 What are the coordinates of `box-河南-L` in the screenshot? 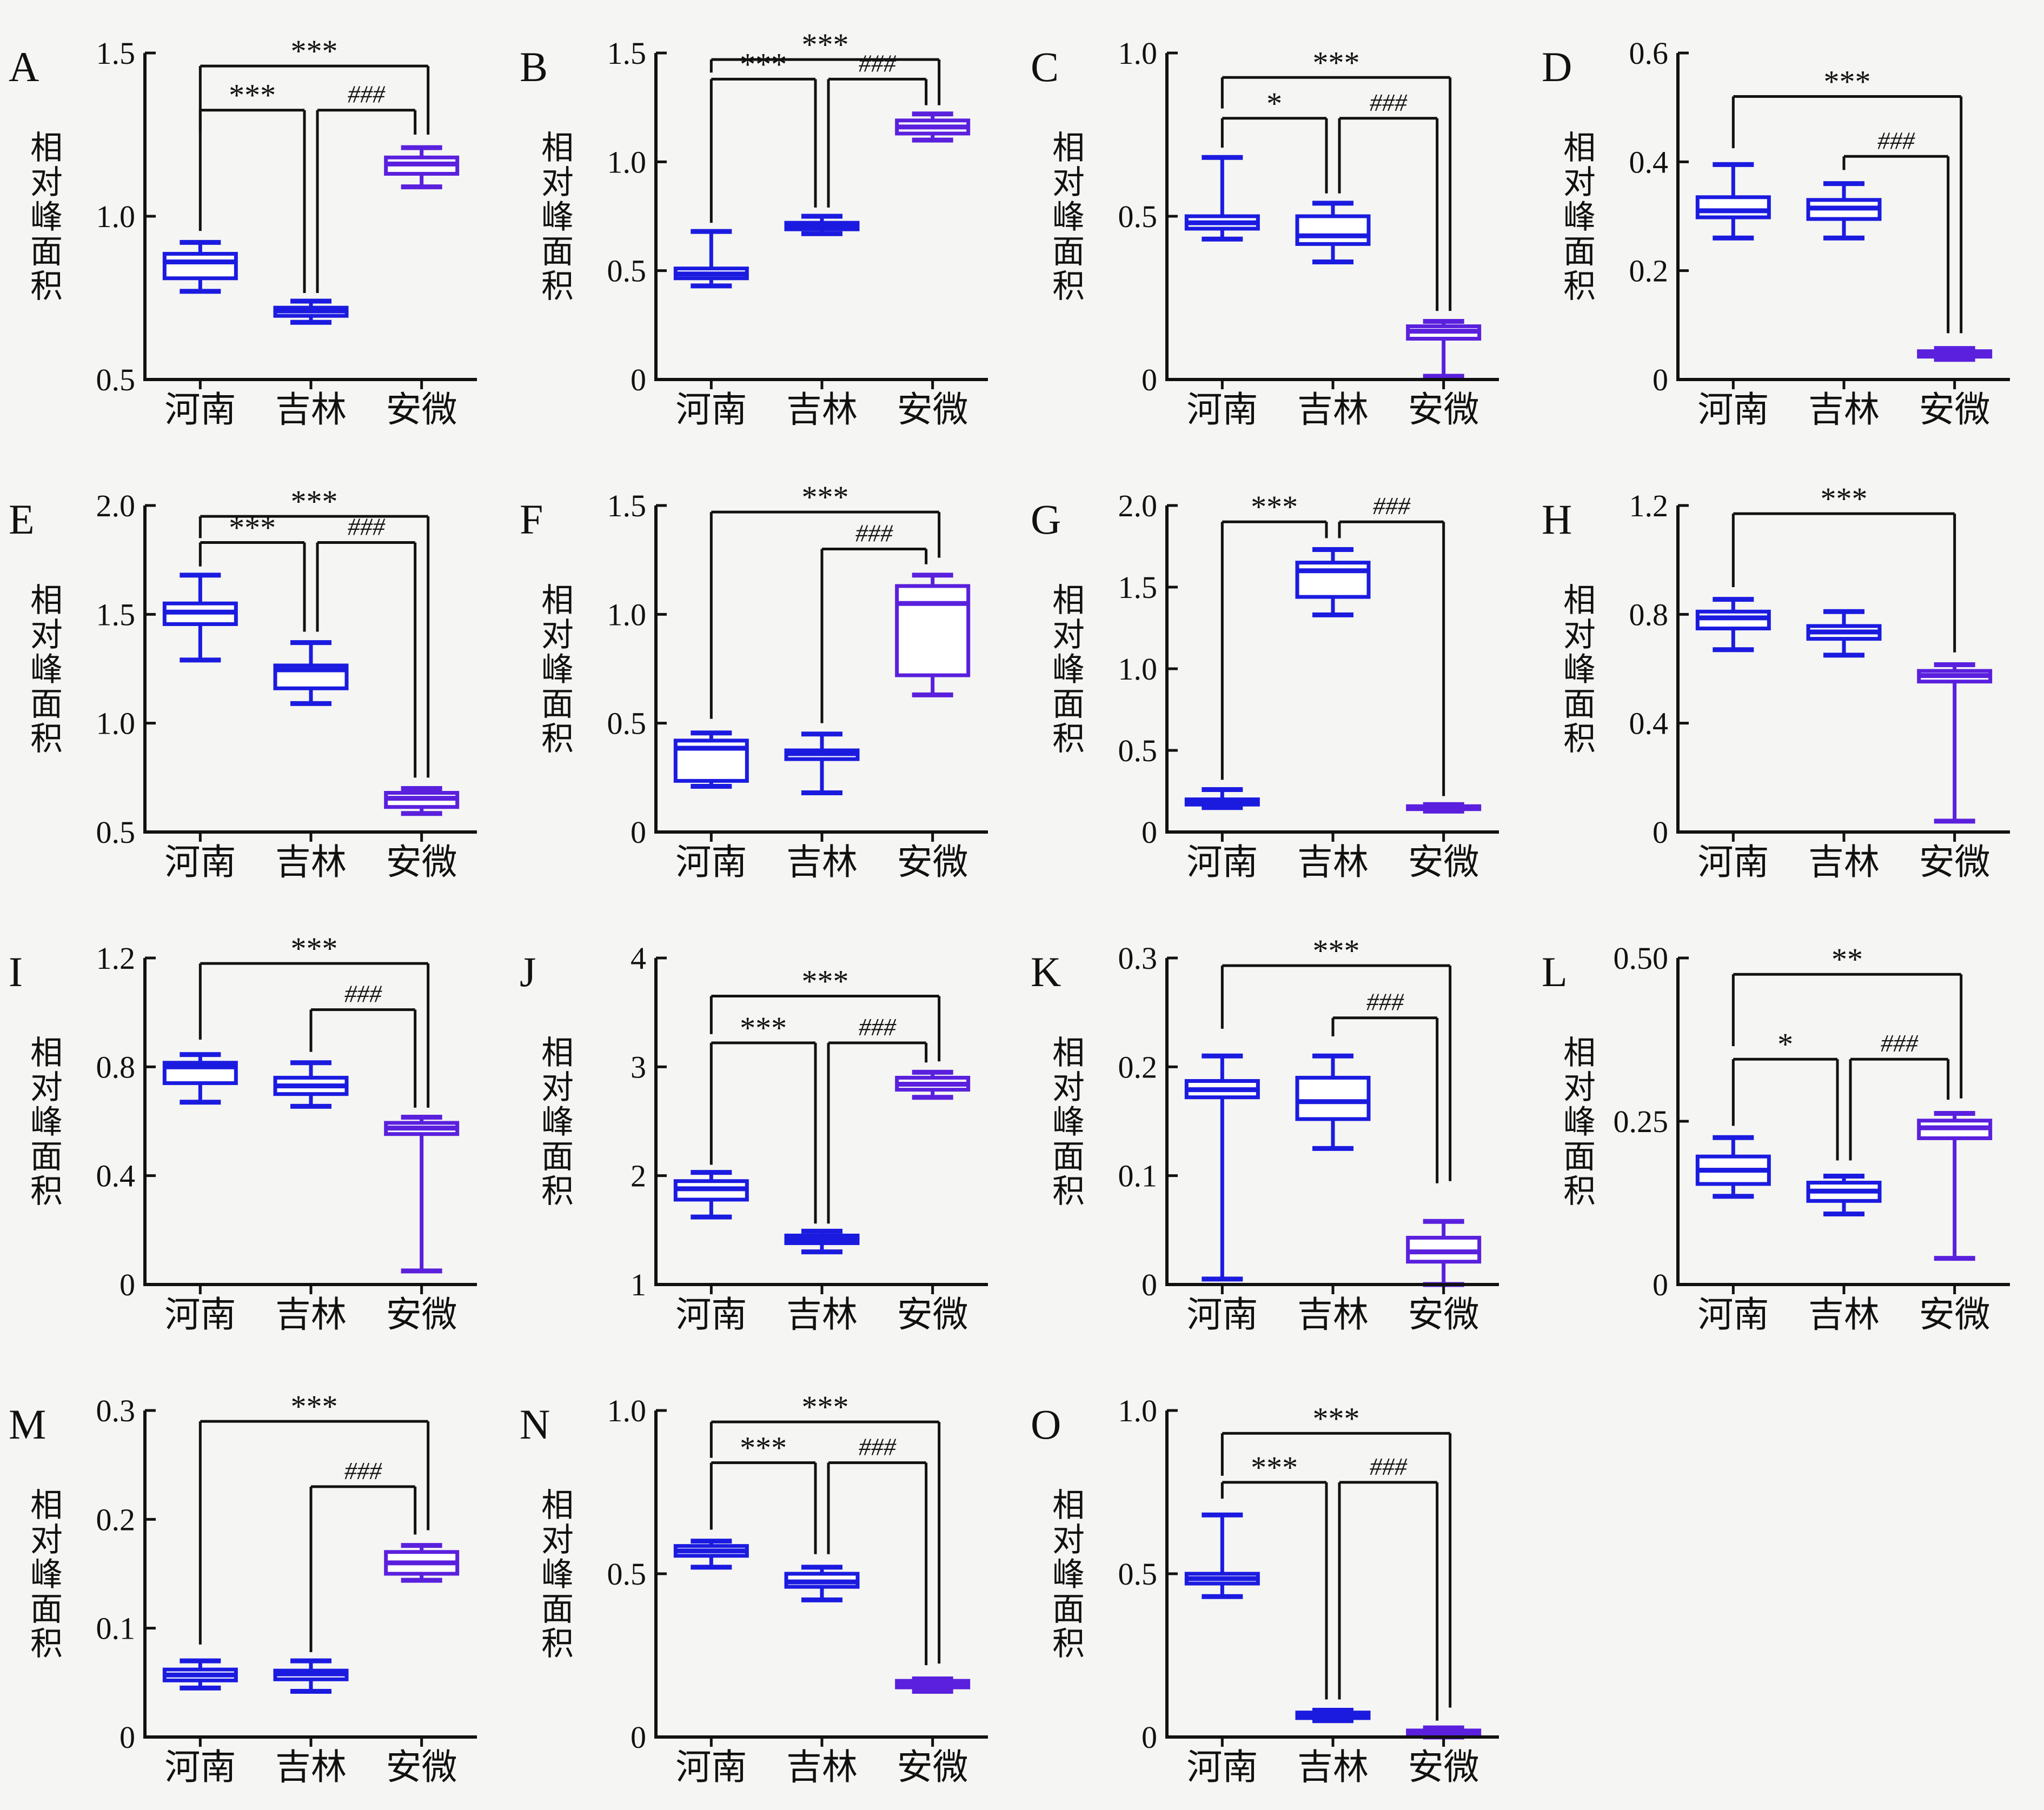 It's located at (1733, 1167).